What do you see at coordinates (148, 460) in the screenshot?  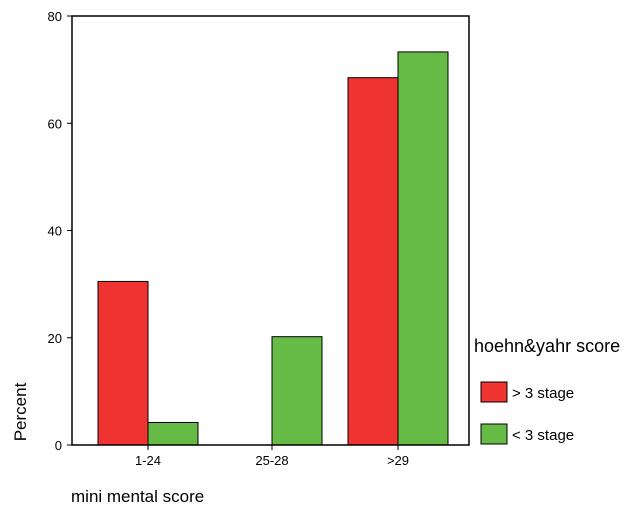 I see `x-tick-label: 1-24` at bounding box center [148, 460].